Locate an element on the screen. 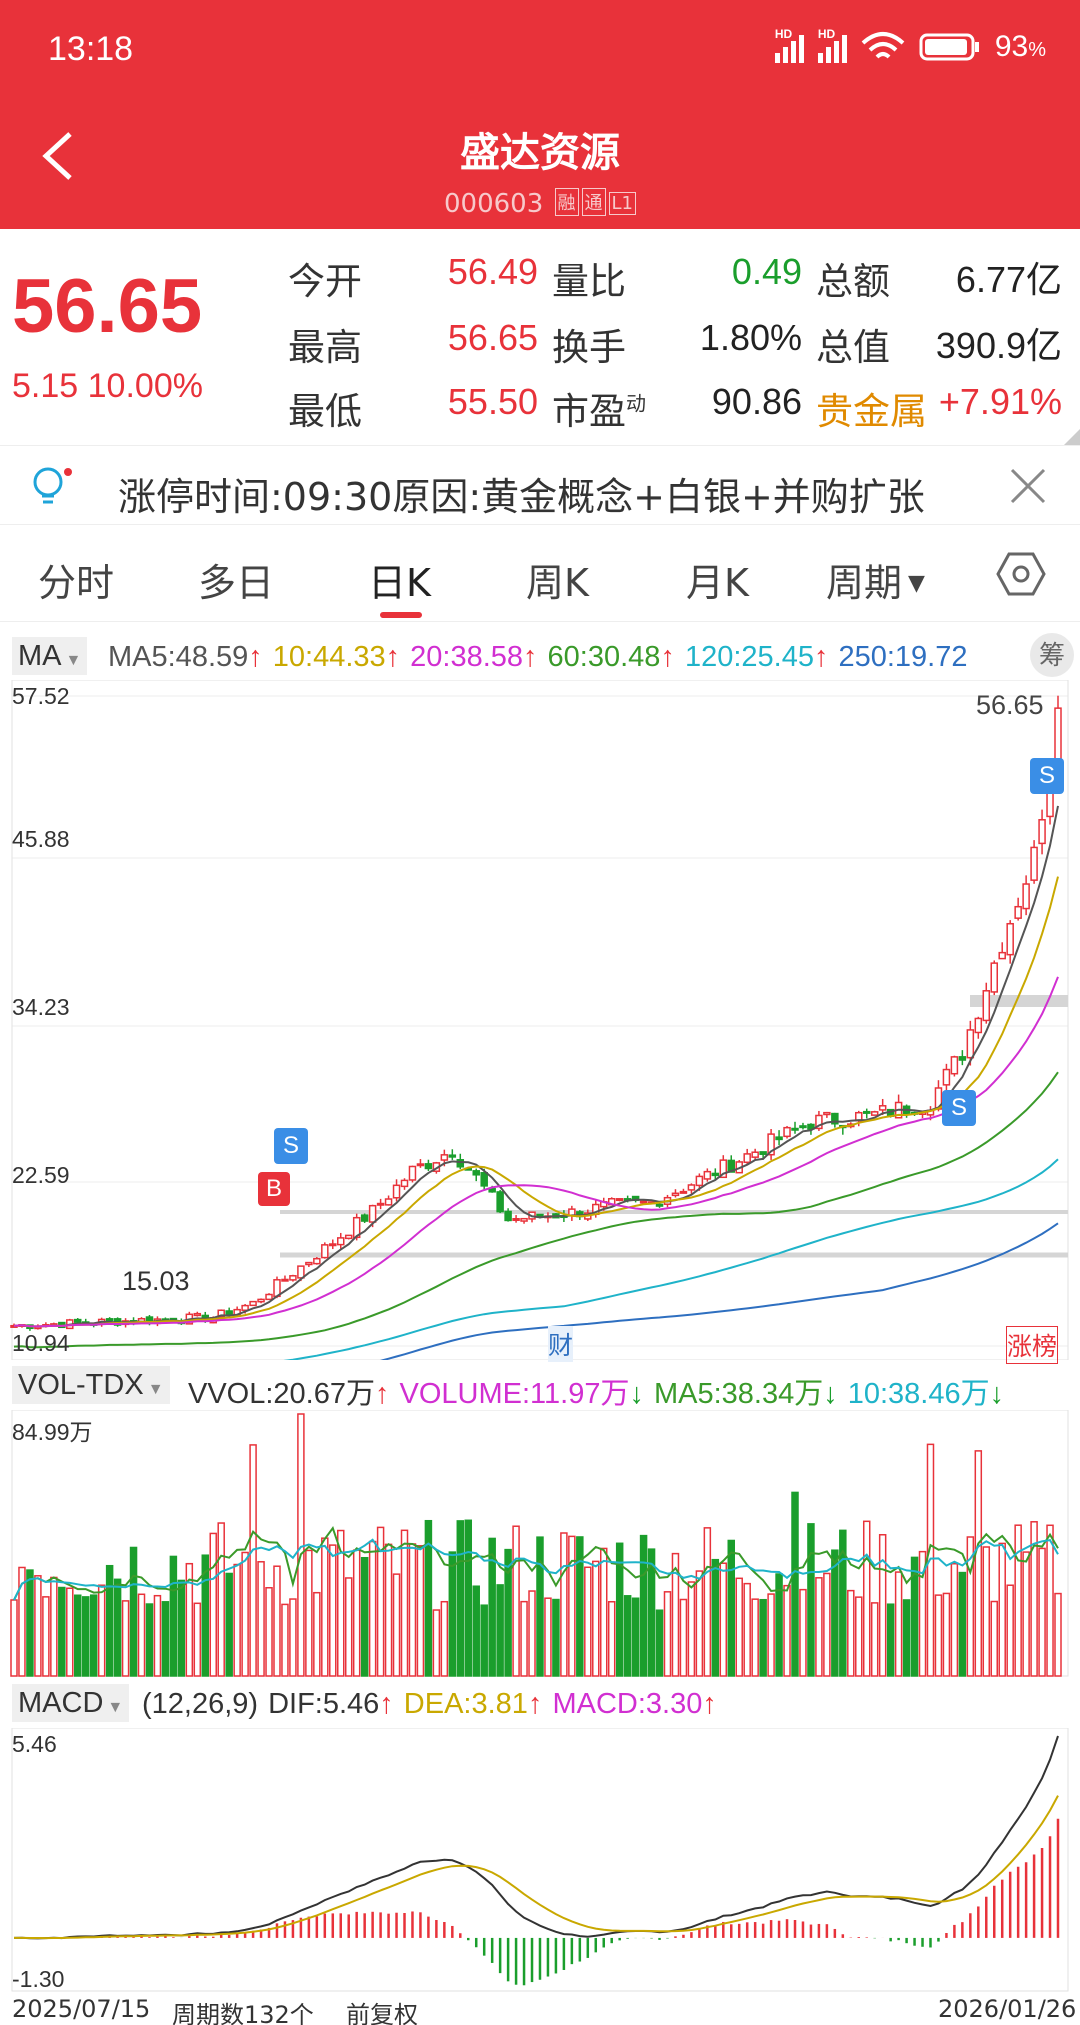  volume-axis-max: 84.99万 is located at coordinates (52, 1432).